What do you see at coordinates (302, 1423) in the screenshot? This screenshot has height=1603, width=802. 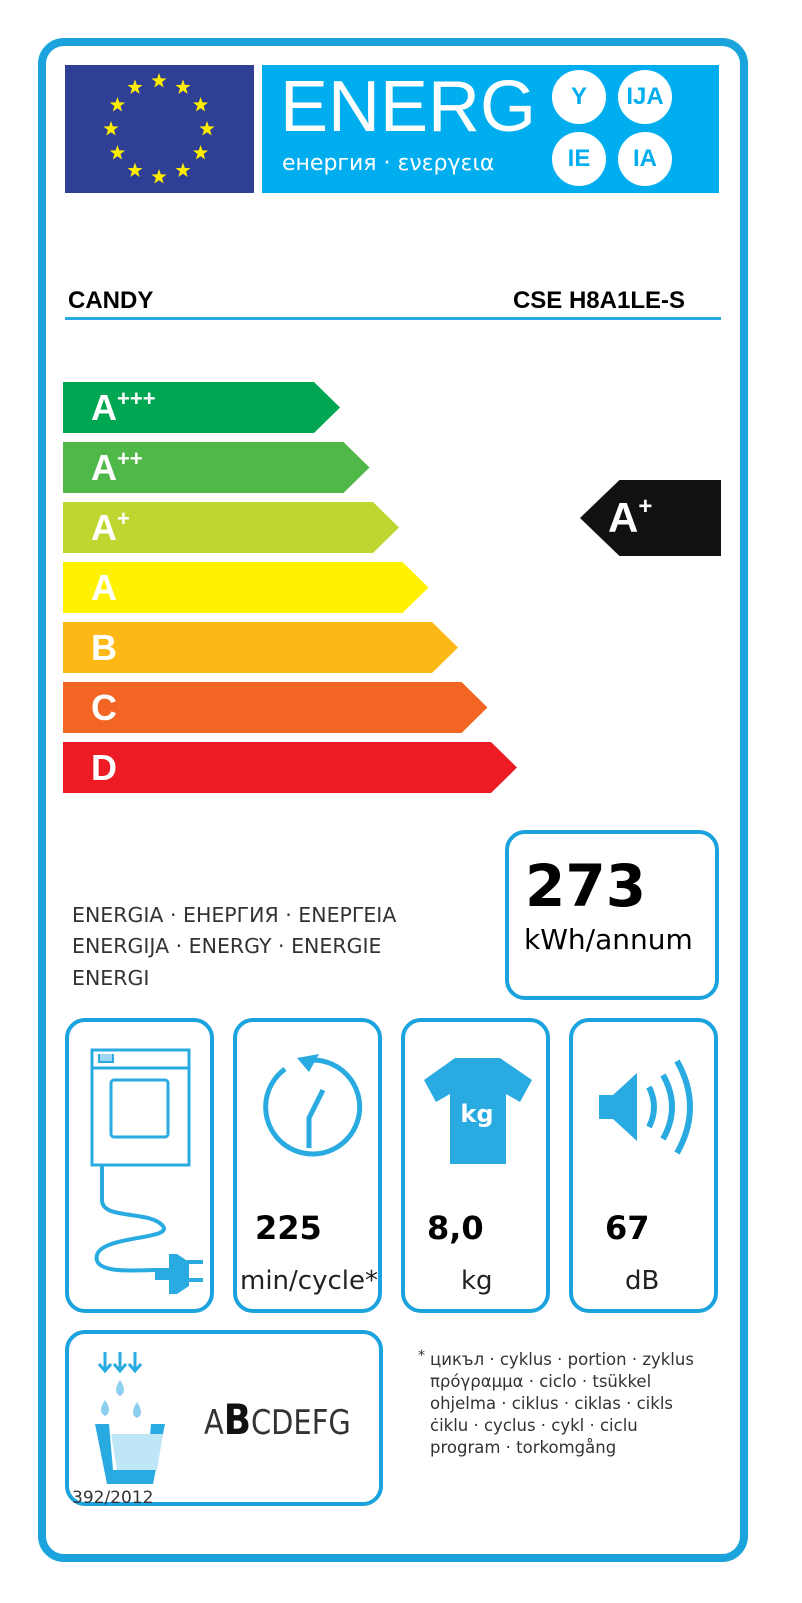 I see `condensation-class: E` at bounding box center [302, 1423].